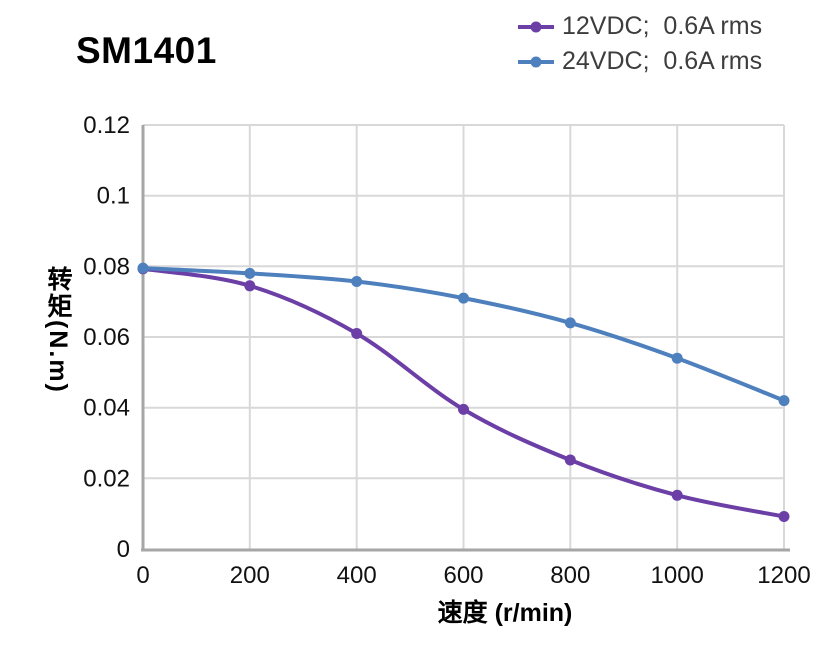  I want to click on x-tick-label: 1000, so click(677, 575).